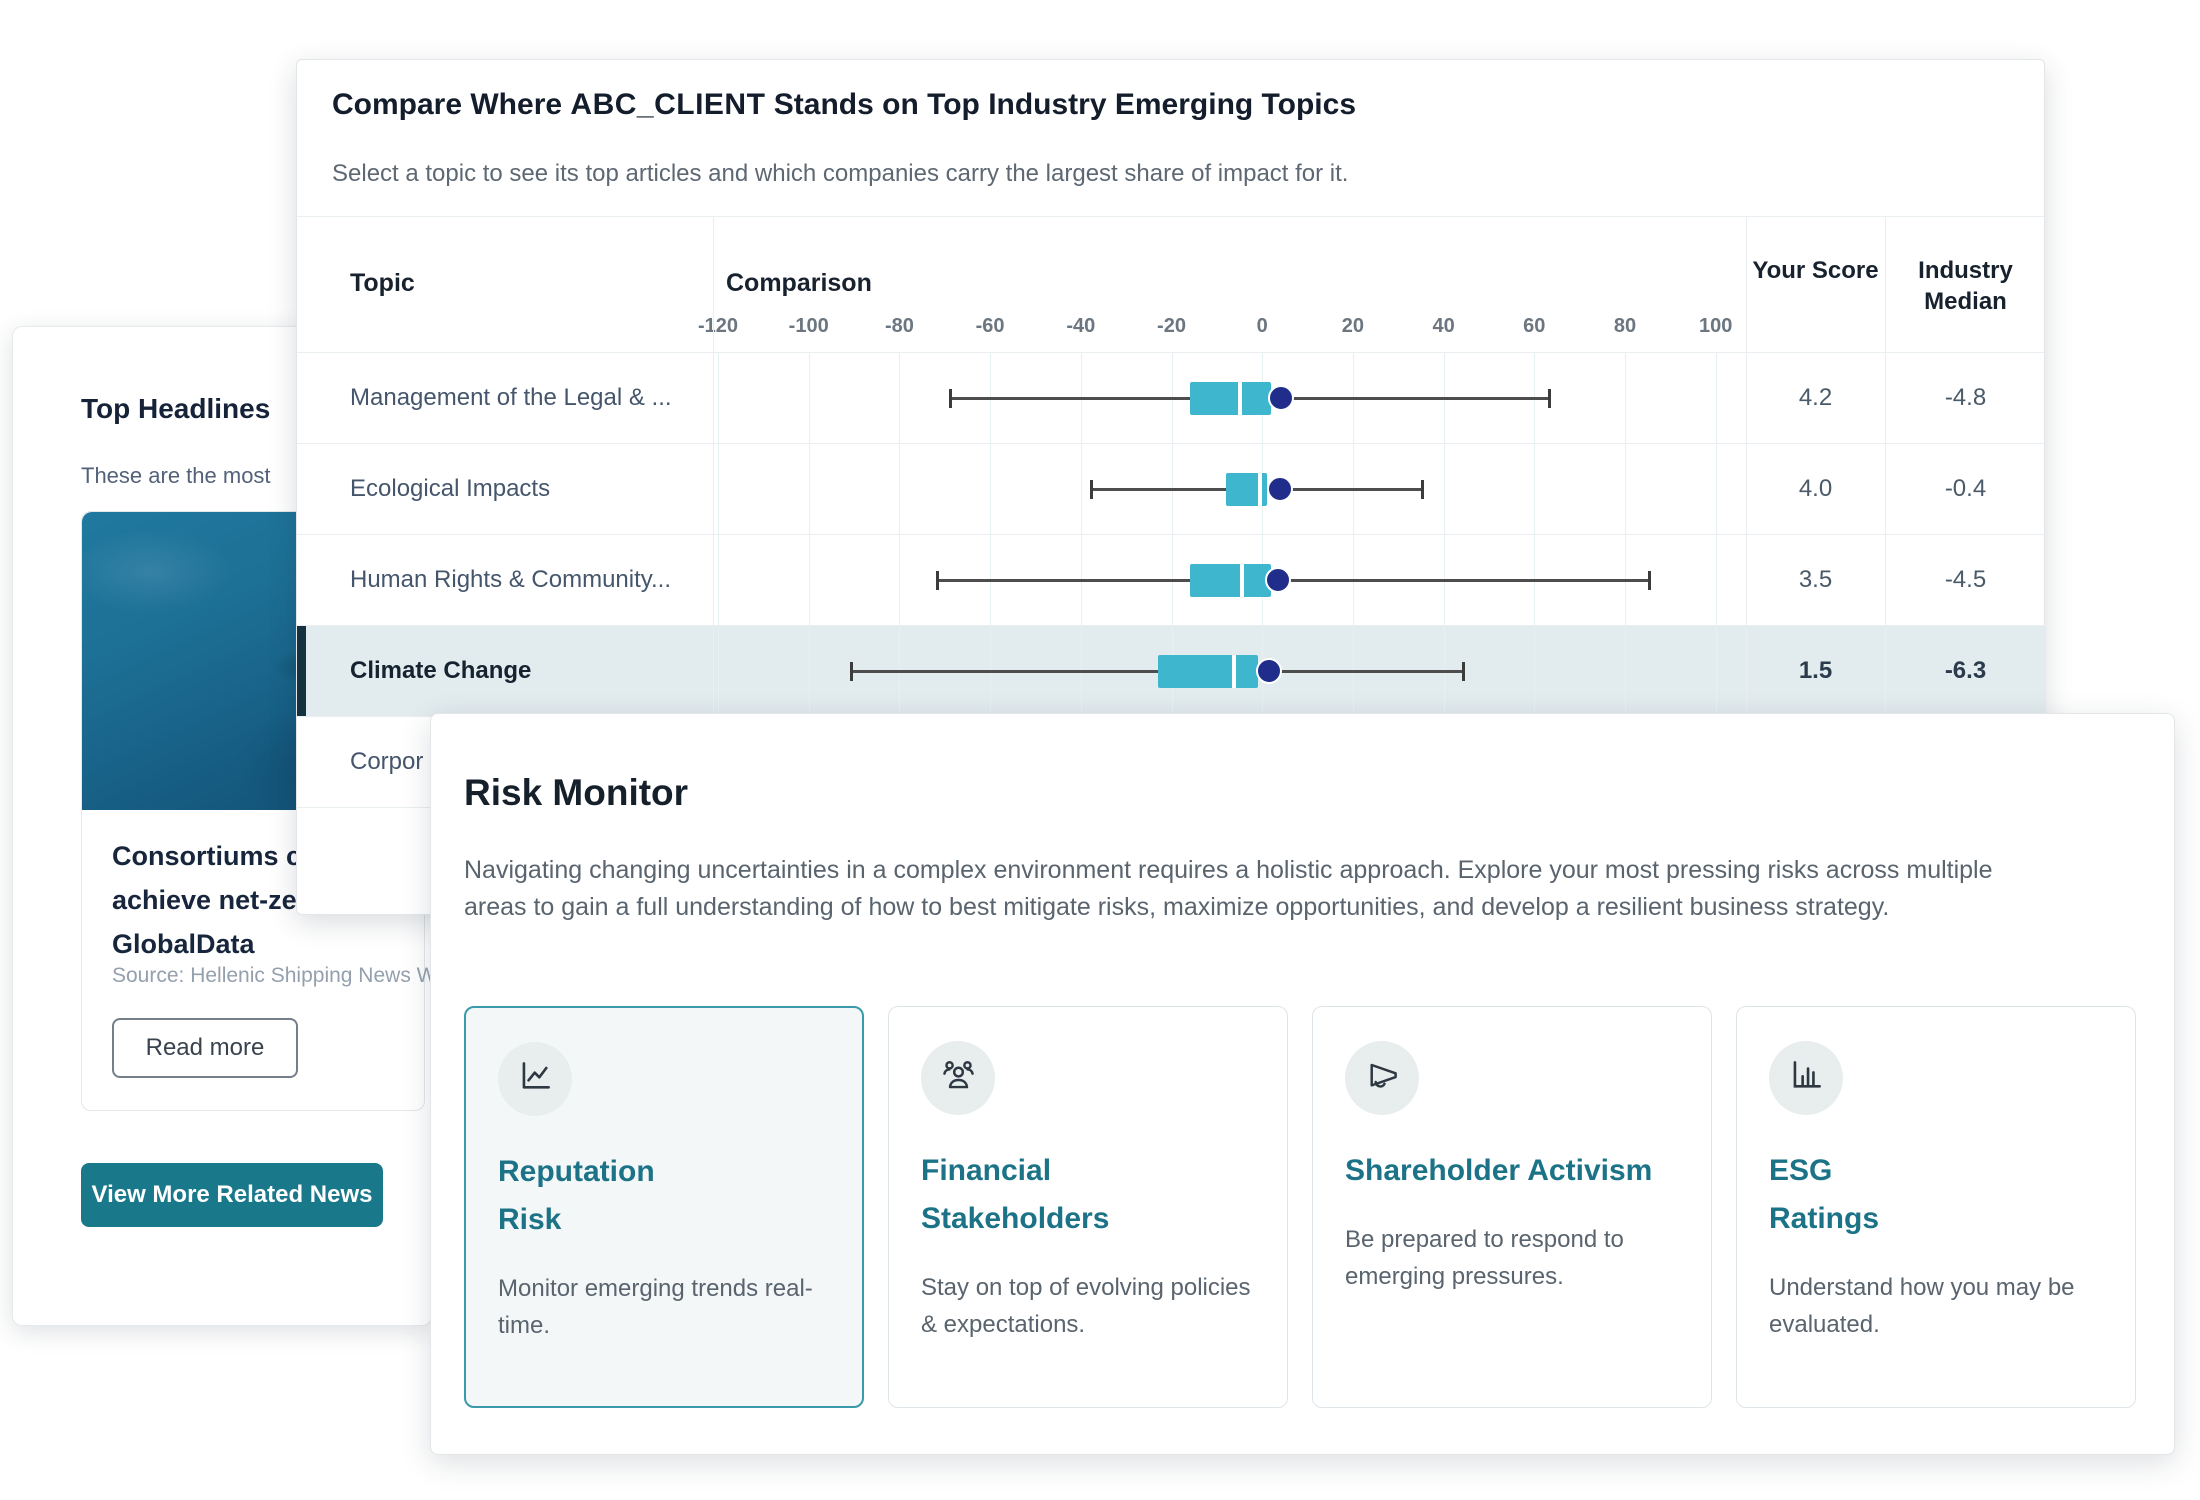 The height and width of the screenshot is (1500, 2200). Describe the element at coordinates (1936, 1195) in the screenshot. I see `risk-card-title: ESG Ratings` at that location.